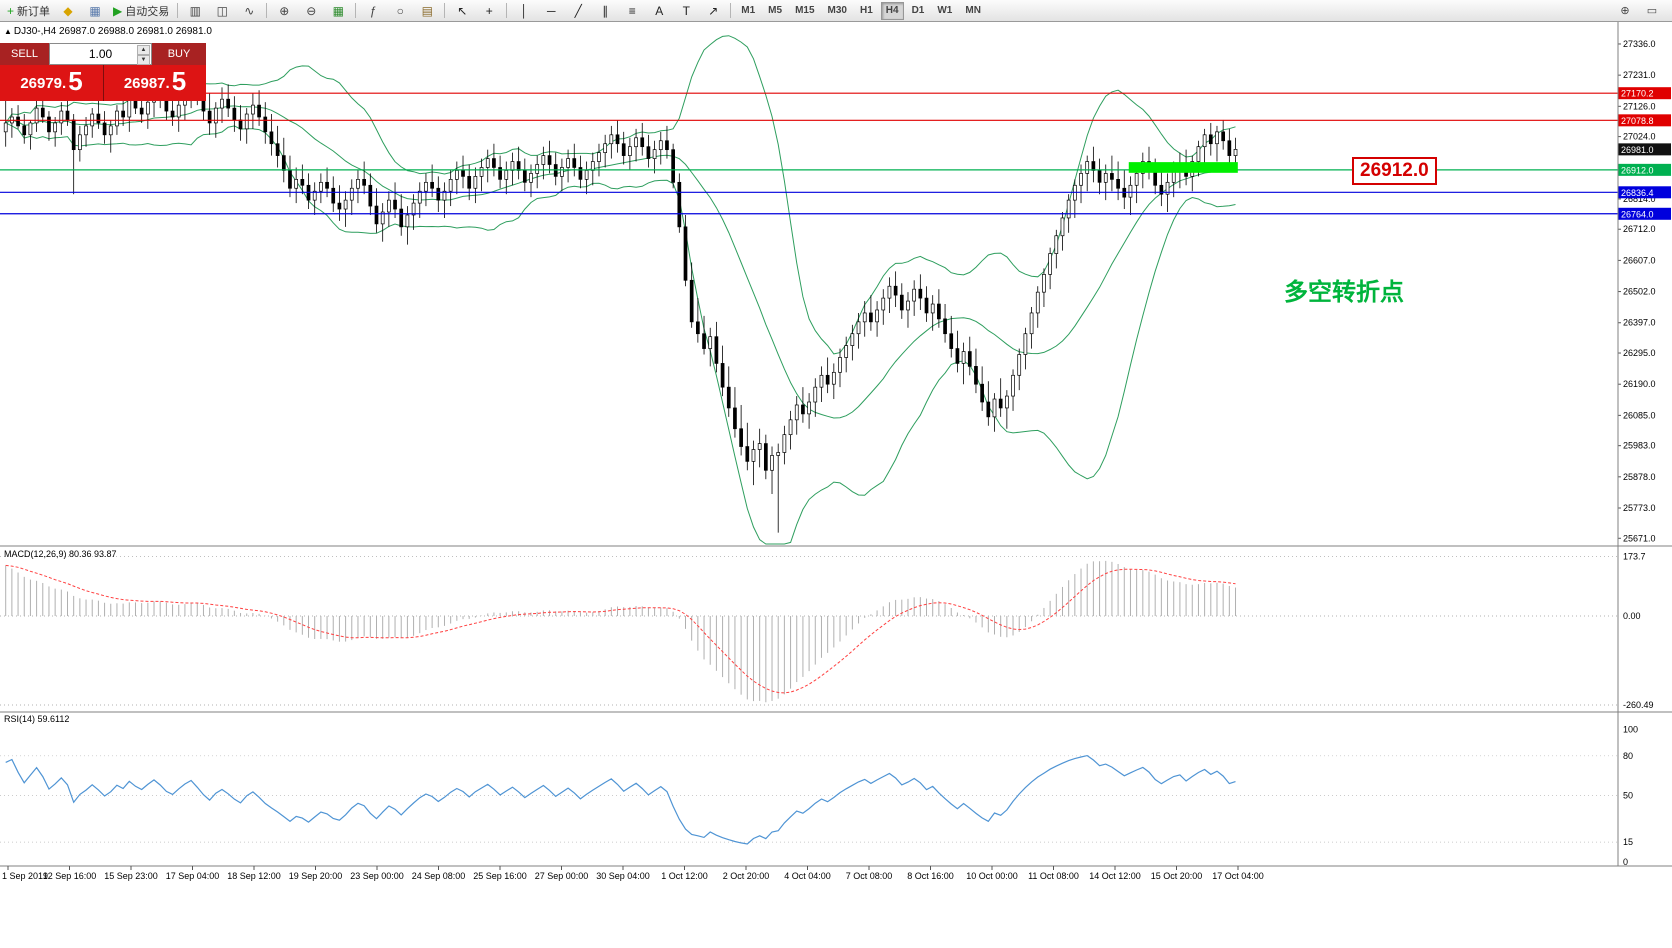 This screenshot has height=948, width=1672. I want to click on channel-icon: ∥, so click(605, 10).